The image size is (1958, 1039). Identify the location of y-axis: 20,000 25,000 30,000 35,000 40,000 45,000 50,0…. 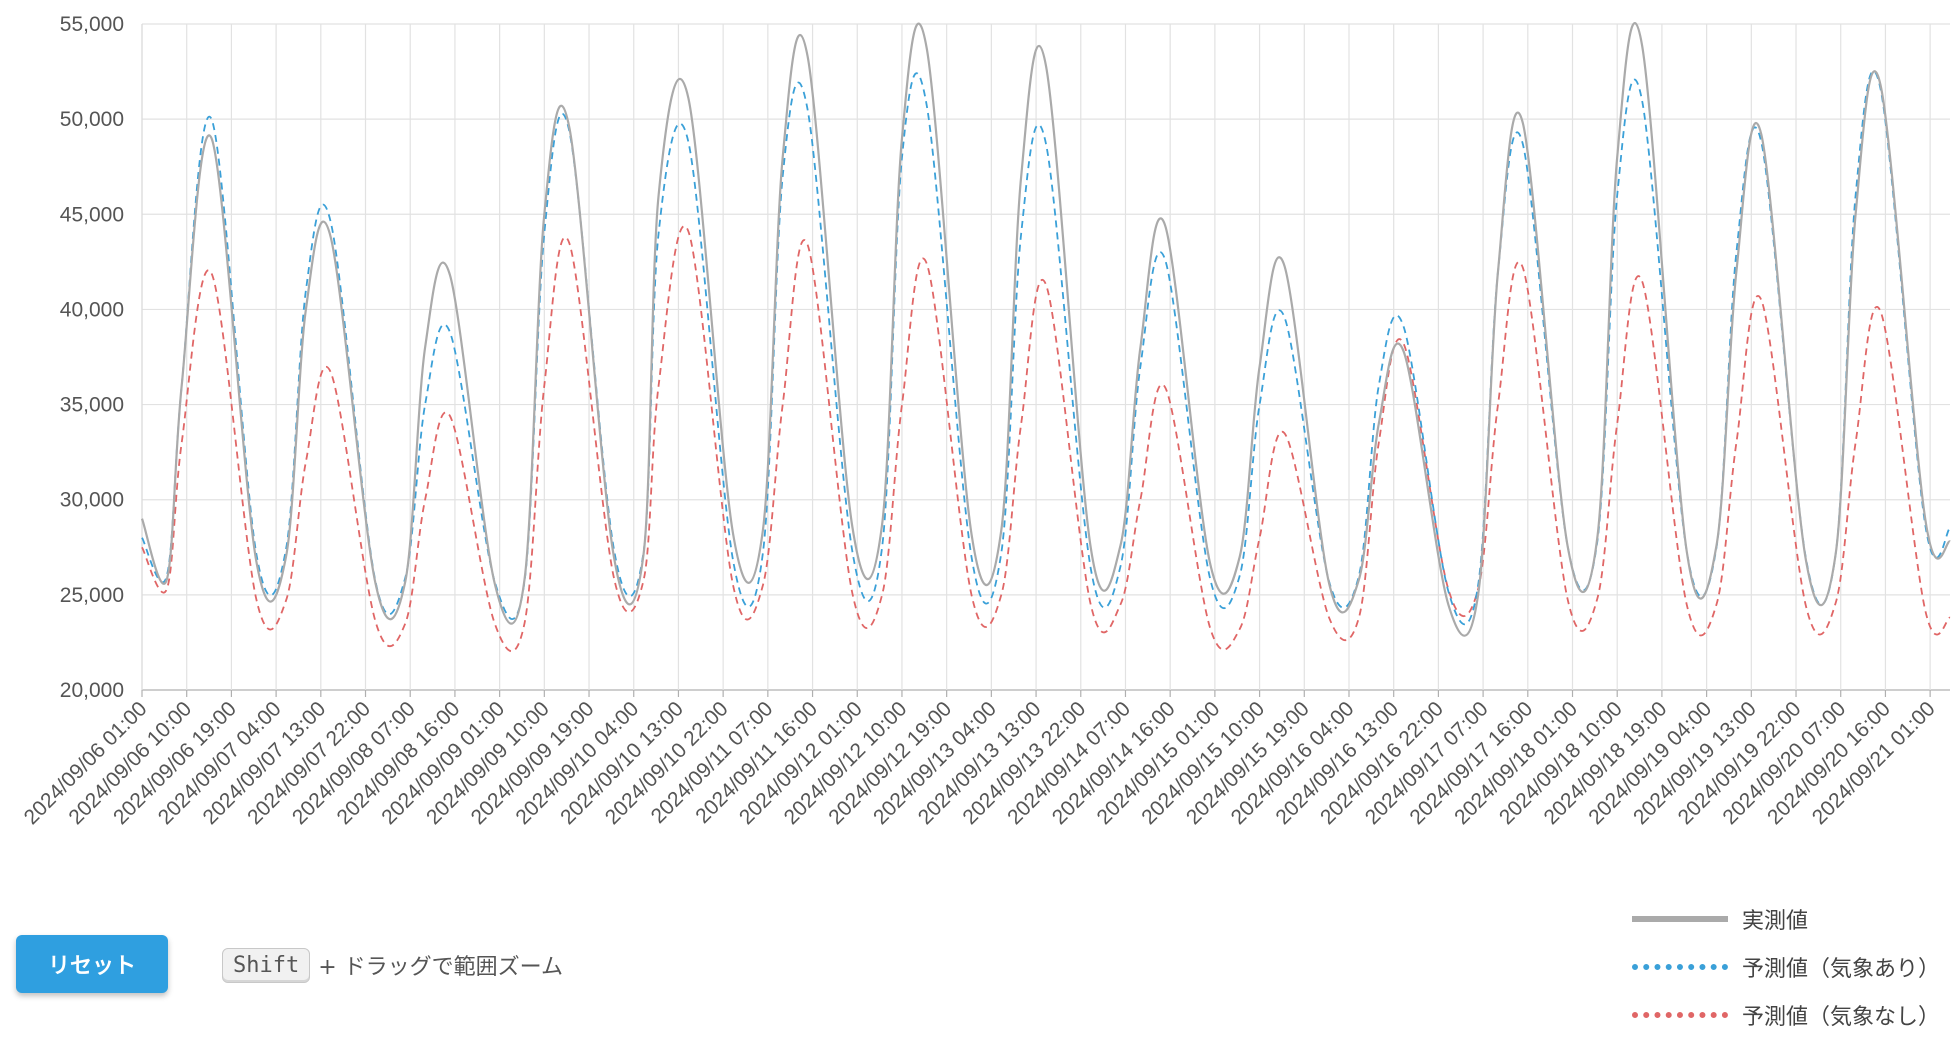
(92, 357).